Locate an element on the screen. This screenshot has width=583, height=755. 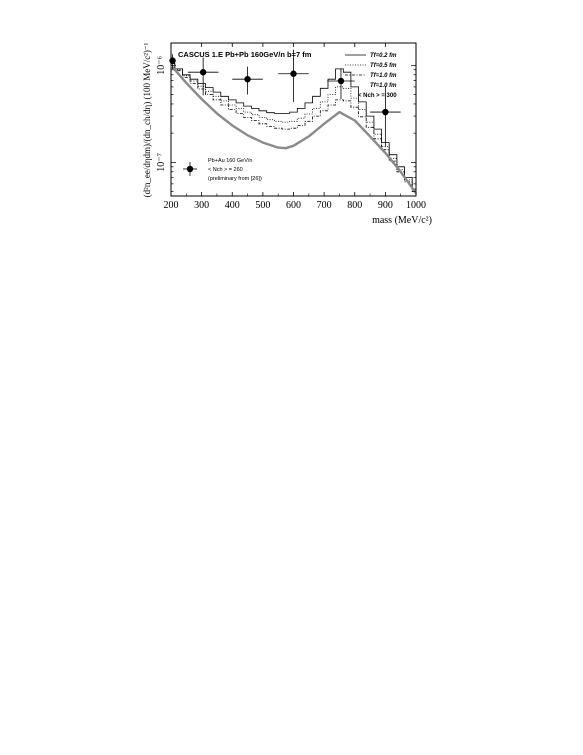
plot-area: 200 300 400 500 600 700 800 900 1000 10⁻⁷ 10⁻⁶ is located at coordinates (291, 126).